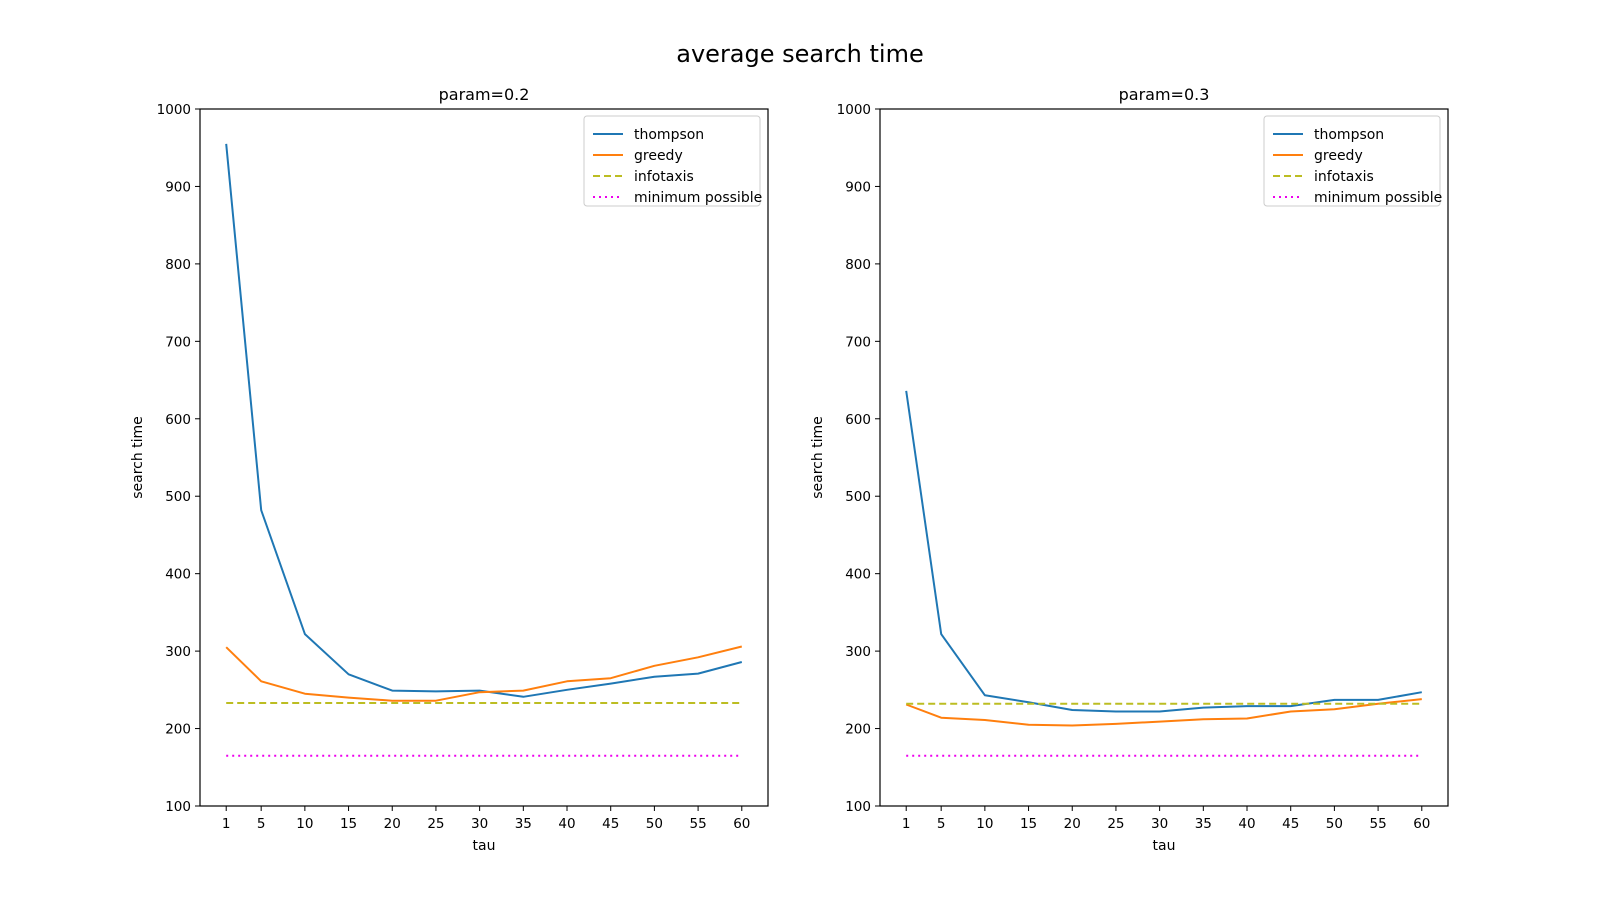 The height and width of the screenshot is (900, 1600). What do you see at coordinates (1164, 94) in the screenshot?
I see `subplot-title: param=0.3` at bounding box center [1164, 94].